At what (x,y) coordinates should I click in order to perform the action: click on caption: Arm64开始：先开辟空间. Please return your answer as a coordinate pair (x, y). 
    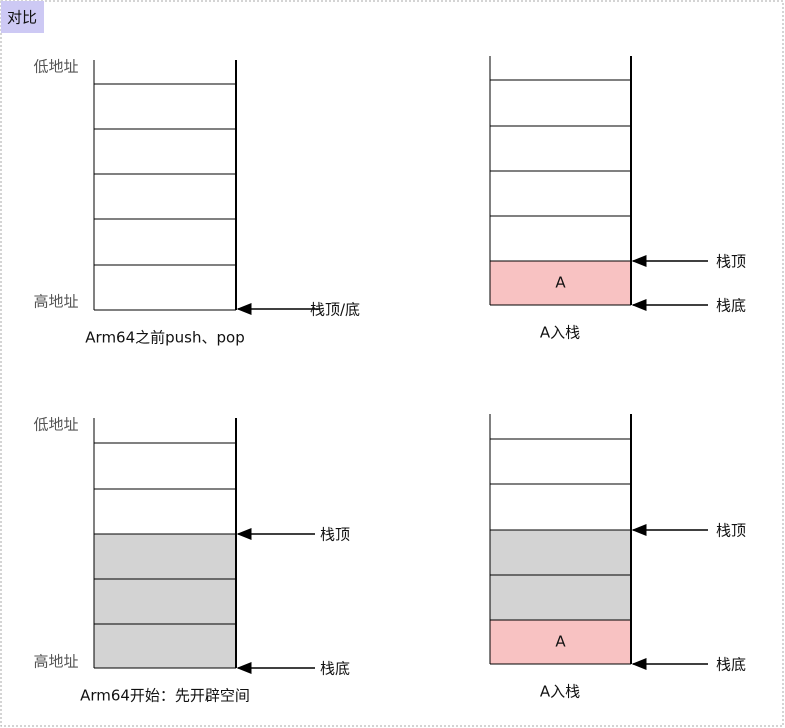
    Looking at the image, I should click on (165, 696).